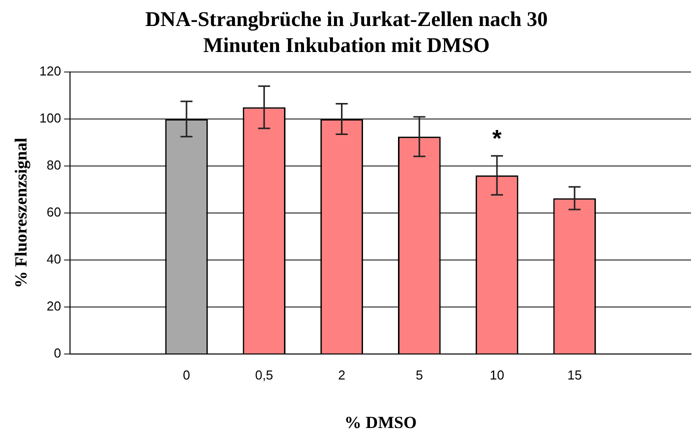  What do you see at coordinates (186, 374) in the screenshot?
I see `x-tick-label: 0` at bounding box center [186, 374].